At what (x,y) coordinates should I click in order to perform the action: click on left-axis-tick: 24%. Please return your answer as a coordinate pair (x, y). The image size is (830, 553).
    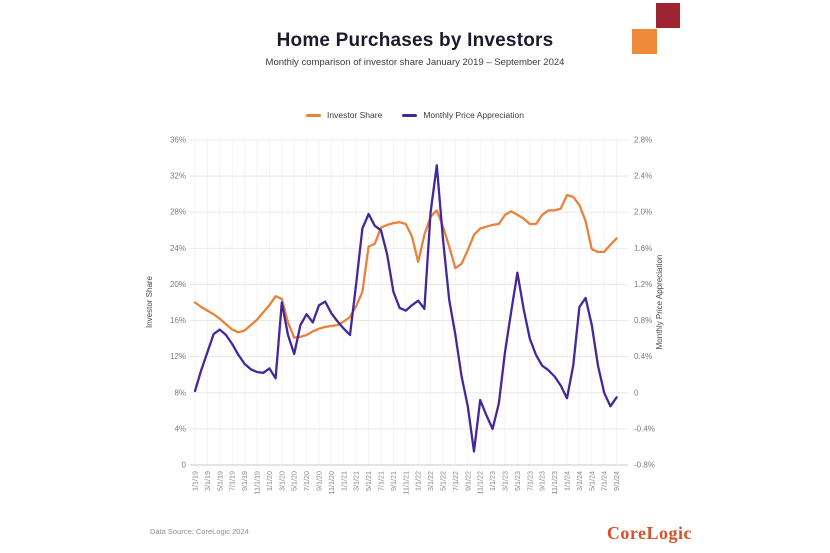
    Looking at the image, I should click on (178, 248).